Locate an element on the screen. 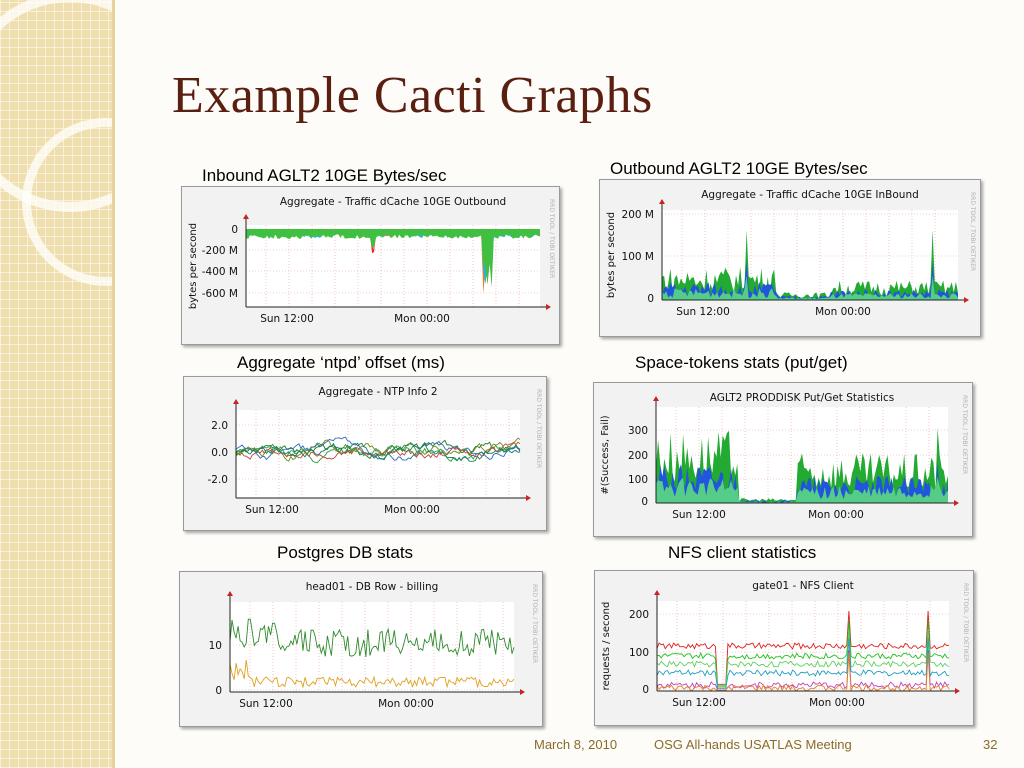 The width and height of the screenshot is (1024, 768). y-tick-label: 10 is located at coordinates (215, 646).